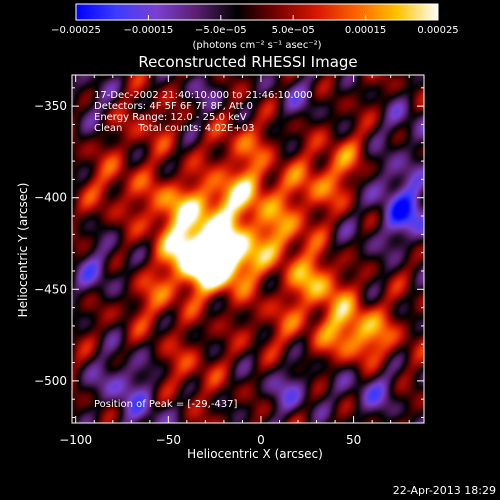  I want to click on annotation-detectors: Detectors: 4F 5F 6F 7F 8F, Att 0, so click(173, 106).